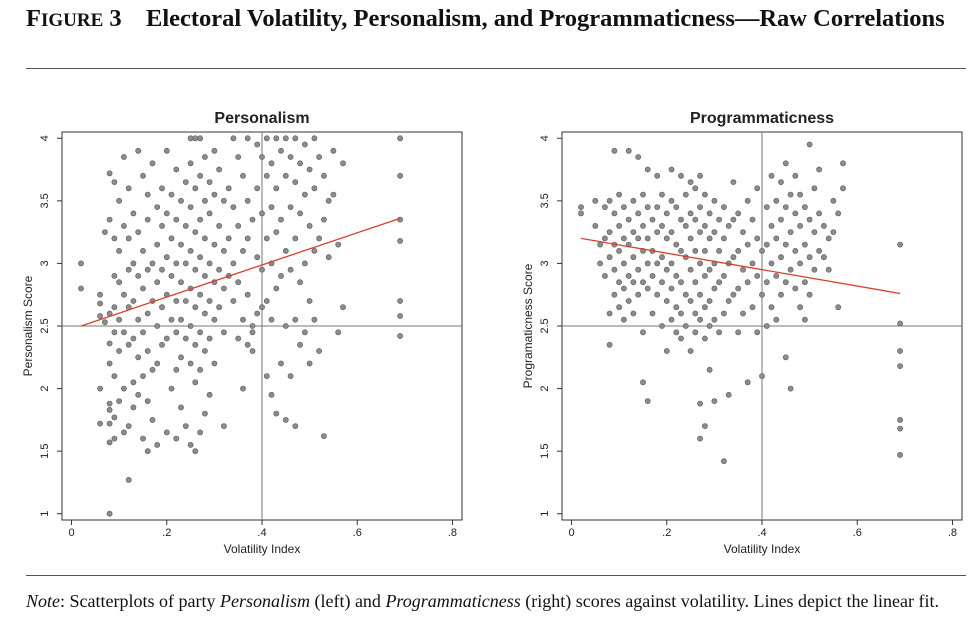 Image resolution: width=980 pixels, height=642 pixels. Describe the element at coordinates (761, 533) in the screenshot. I see `x-tick-label: .4` at that location.